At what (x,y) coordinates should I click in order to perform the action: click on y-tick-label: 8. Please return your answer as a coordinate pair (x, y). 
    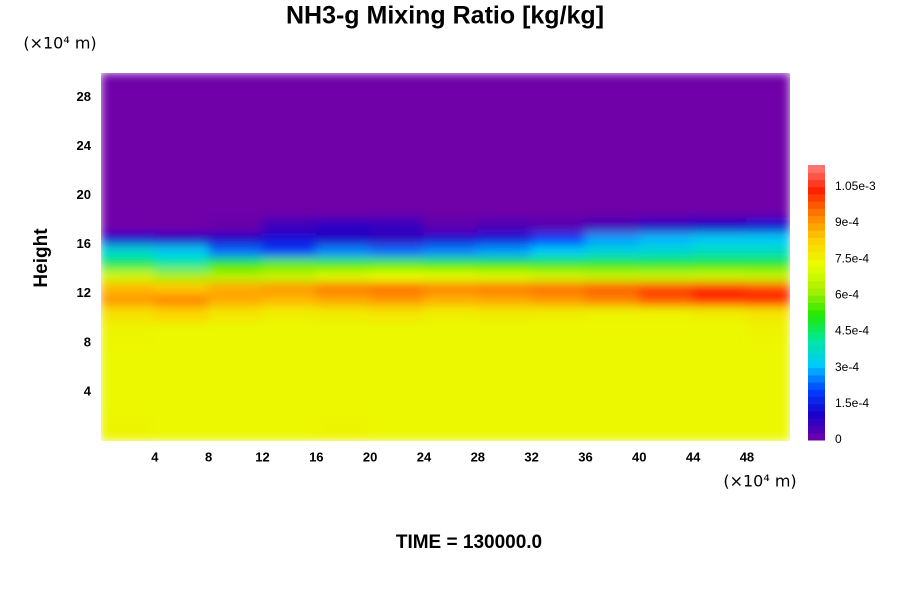
    Looking at the image, I should click on (87, 341).